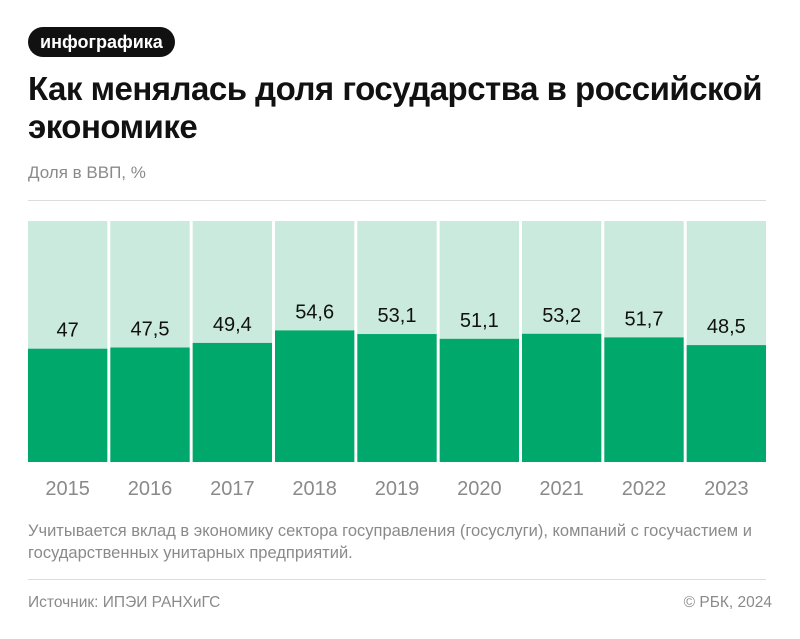 The width and height of the screenshot is (800, 639). Describe the element at coordinates (150, 489) in the screenshot. I see `x-tick-label-2016: 2016` at that location.